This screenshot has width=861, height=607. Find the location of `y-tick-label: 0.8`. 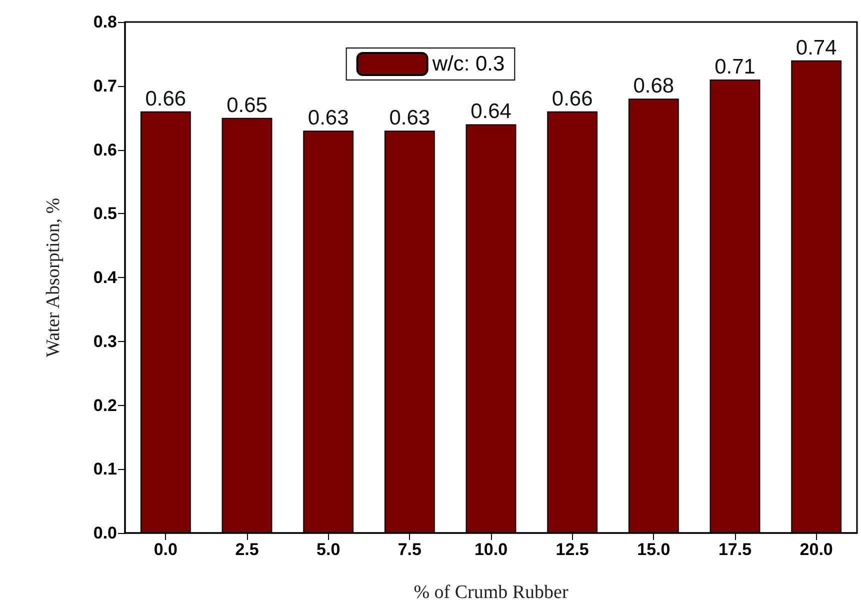

y-tick-label: 0.8 is located at coordinates (105, 22).